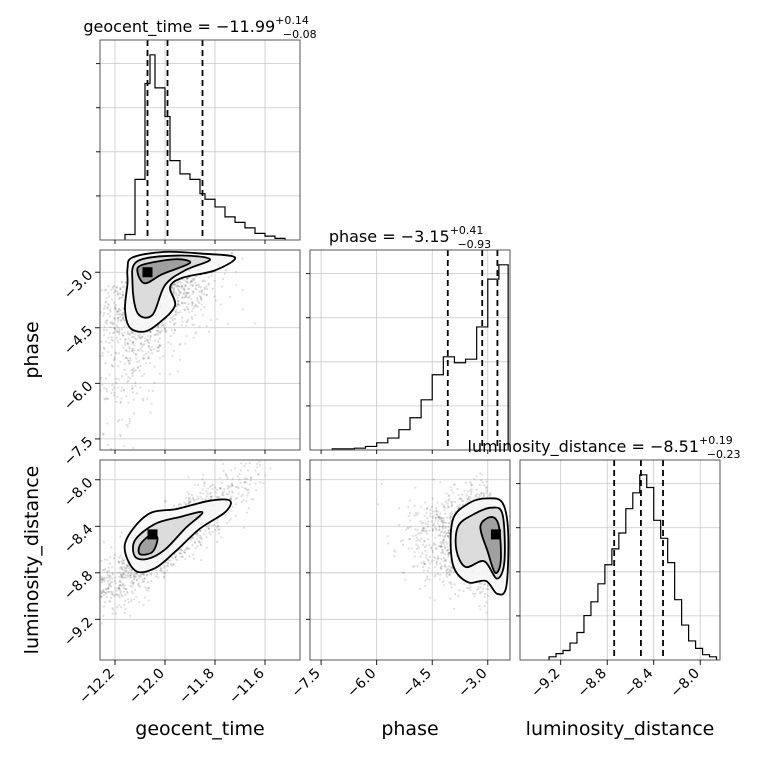  What do you see at coordinates (78, 451) in the screenshot?
I see `y-tick-label: −7.5` at bounding box center [78, 451].